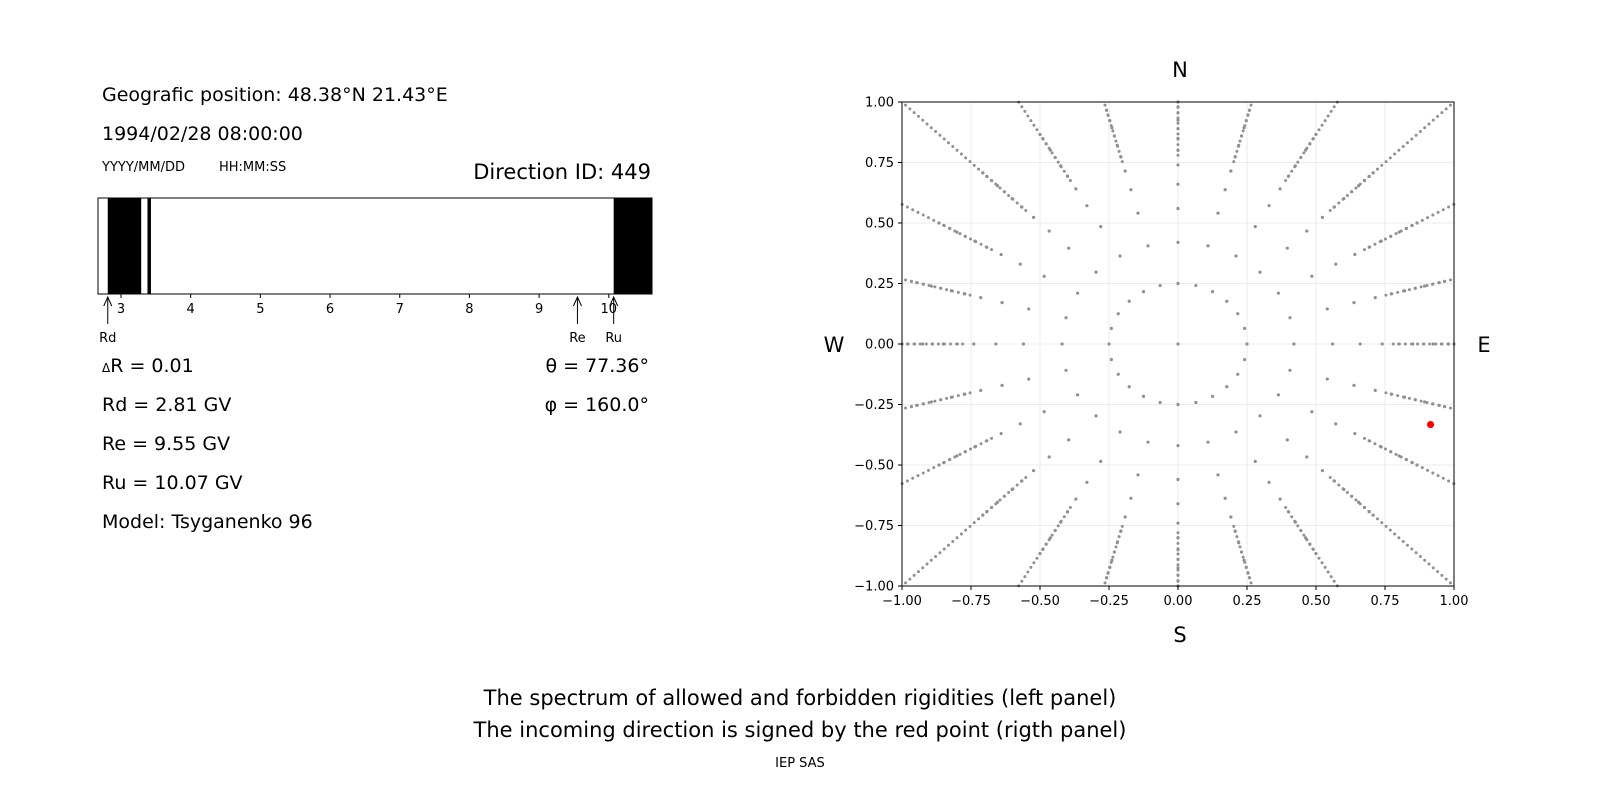 The image size is (1600, 800). Describe the element at coordinates (260, 309) in the screenshot. I see `x-tick-label: 5` at that location.